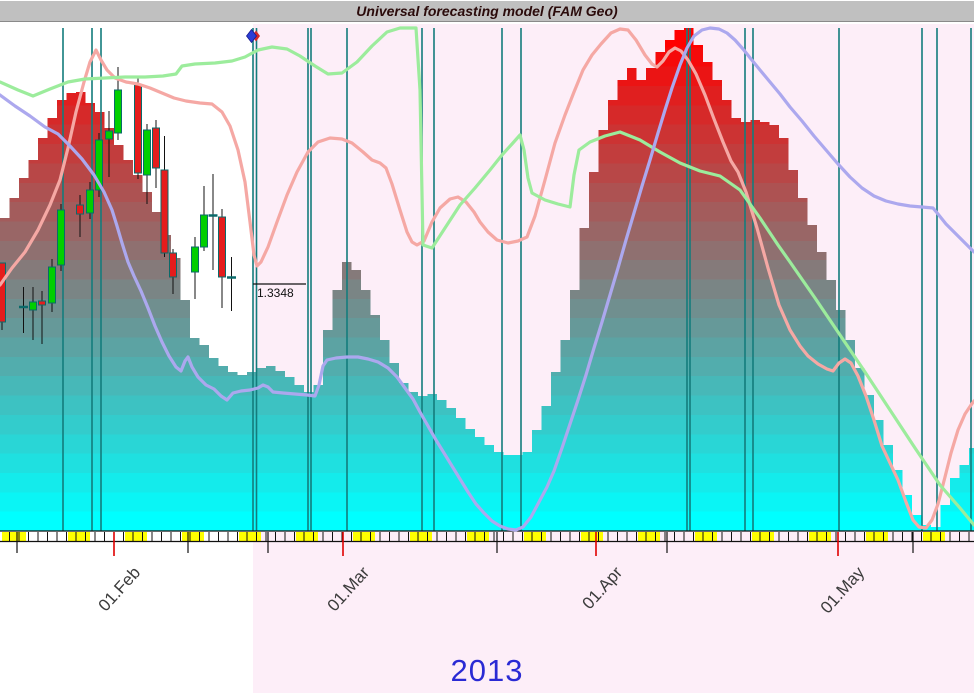 Image resolution: width=974 pixels, height=693 pixels. Describe the element at coordinates (487, 670) in the screenshot. I see `year-label: 2013` at that location.